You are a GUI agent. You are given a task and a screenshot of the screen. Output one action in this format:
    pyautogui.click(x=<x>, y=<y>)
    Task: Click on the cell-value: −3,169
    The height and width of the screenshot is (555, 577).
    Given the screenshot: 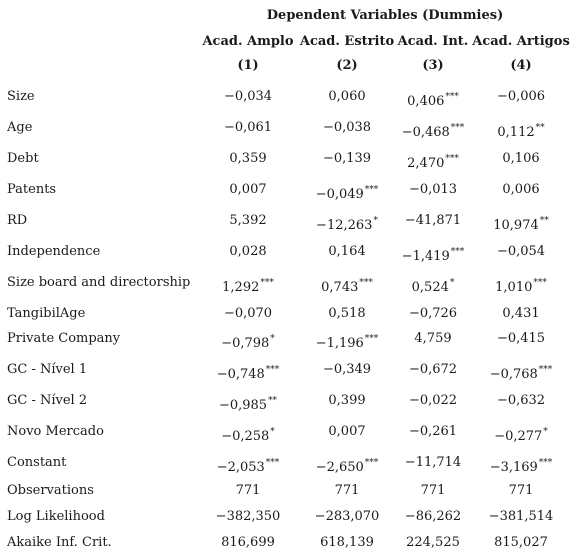 What is the action you would take?
    pyautogui.click(x=513, y=467)
    